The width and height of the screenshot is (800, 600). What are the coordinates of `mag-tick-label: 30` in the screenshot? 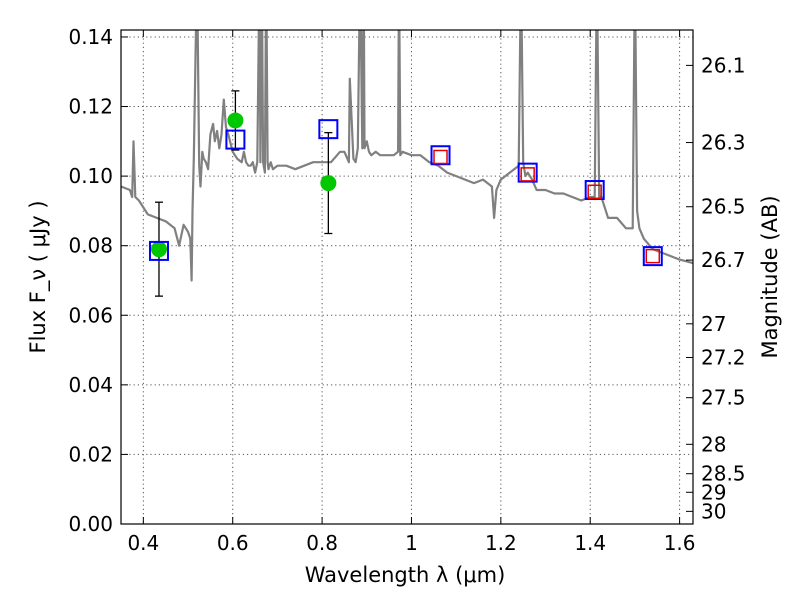 It's located at (713, 511).